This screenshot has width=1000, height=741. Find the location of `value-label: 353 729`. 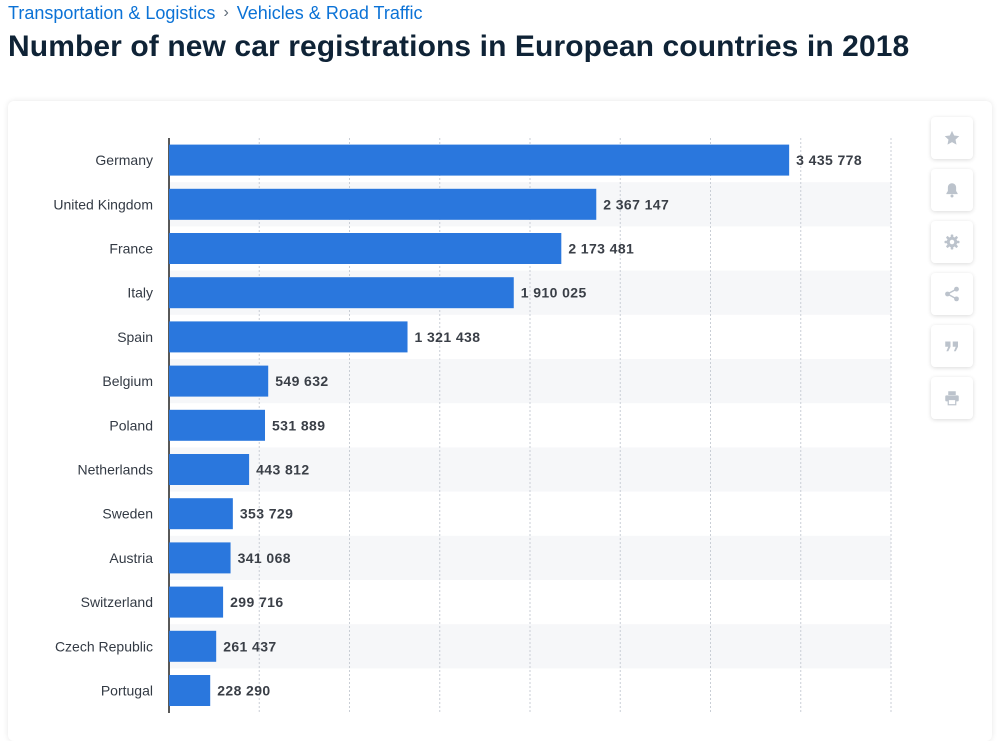

value-label: 353 729 is located at coordinates (266, 514).